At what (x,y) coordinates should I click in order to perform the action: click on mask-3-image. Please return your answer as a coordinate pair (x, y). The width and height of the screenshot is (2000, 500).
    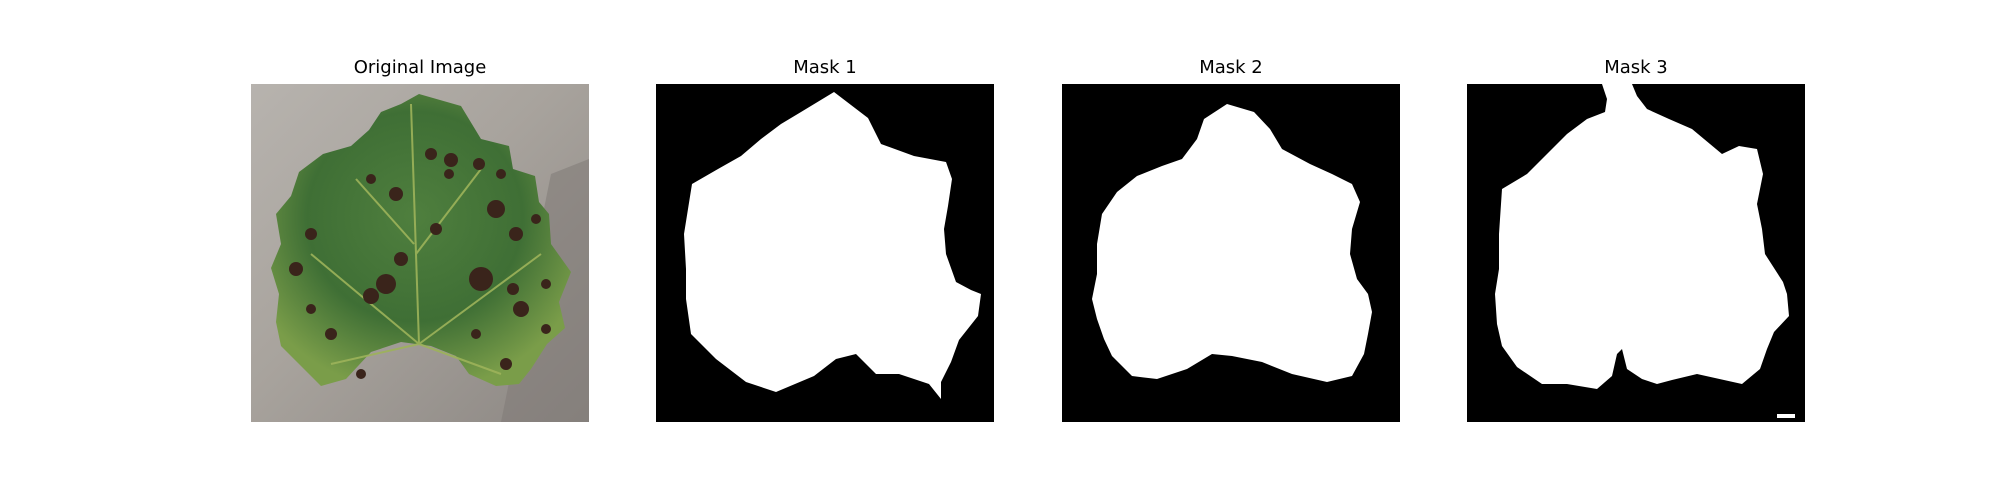
    Looking at the image, I should click on (1636, 253).